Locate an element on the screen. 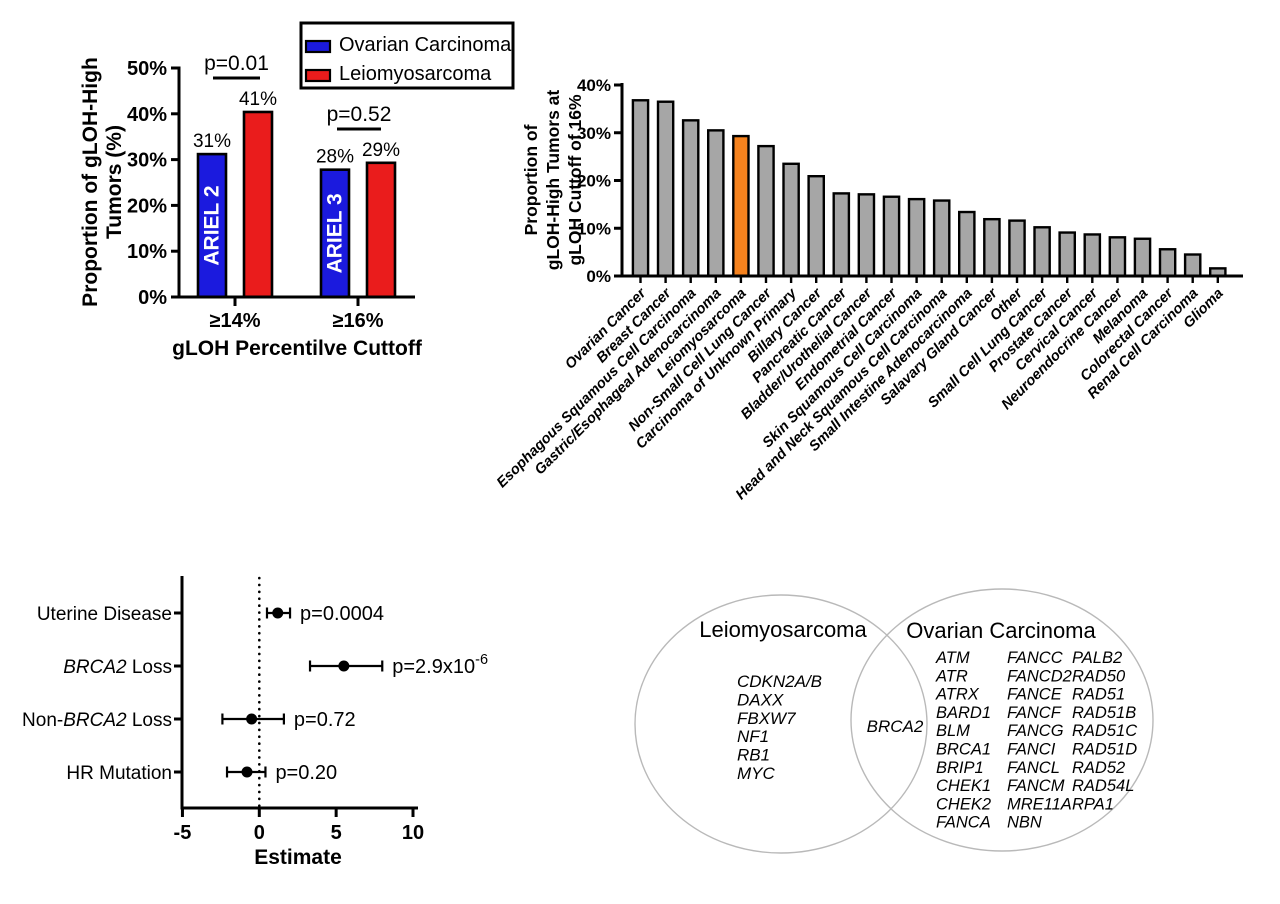 The height and width of the screenshot is (904, 1280). bar-value-label: 41% is located at coordinates (258, 99).